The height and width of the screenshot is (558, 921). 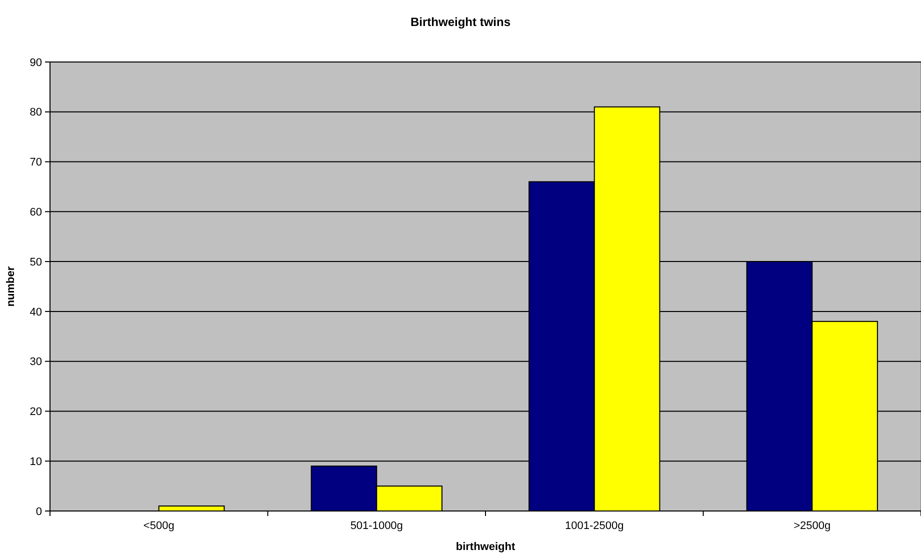 What do you see at coordinates (36, 112) in the screenshot?
I see `y-tick-label: 80` at bounding box center [36, 112].